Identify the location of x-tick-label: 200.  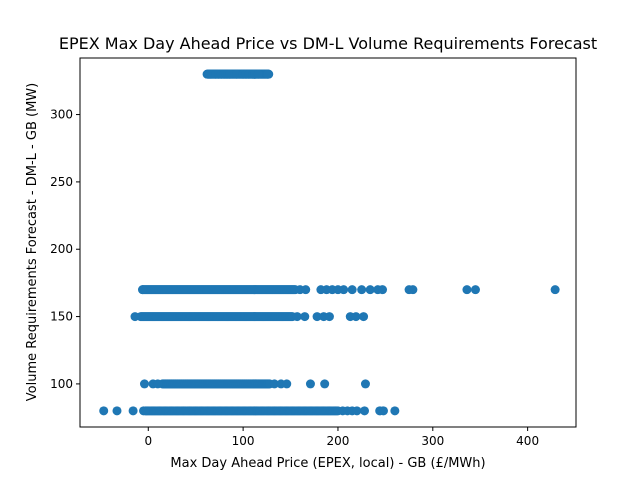
(338, 441).